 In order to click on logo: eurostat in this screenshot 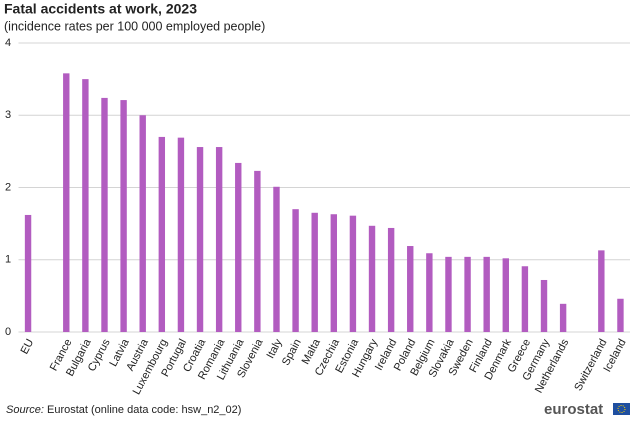, I will do `click(573, 409)`.